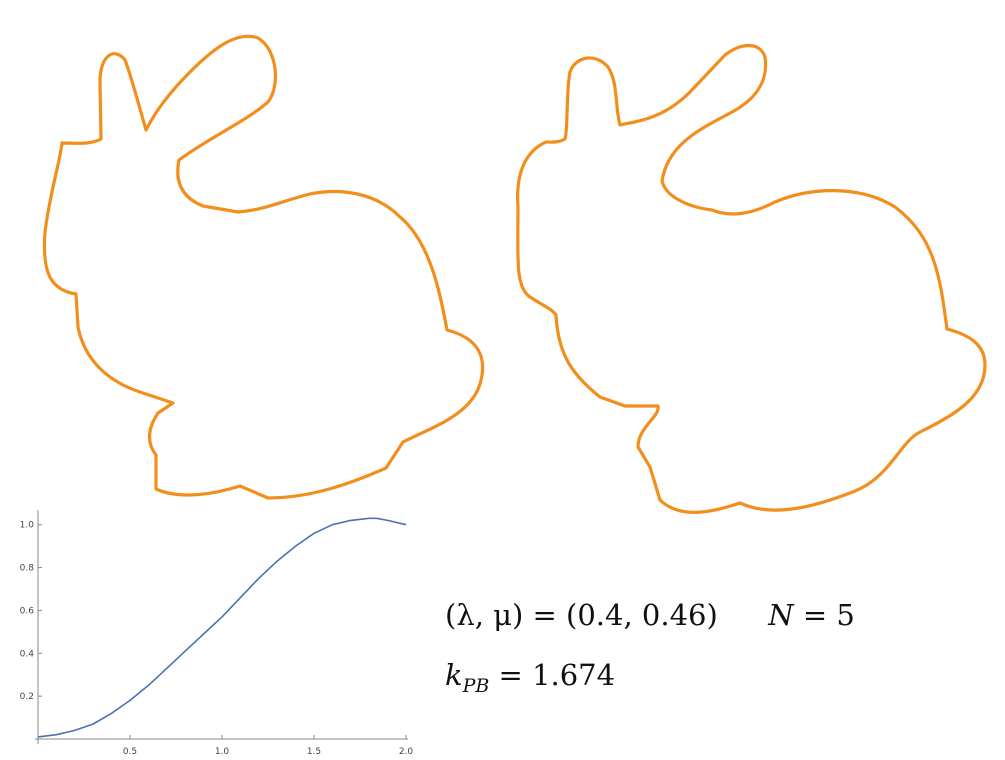 The image size is (1005, 760). What do you see at coordinates (27, 654) in the screenshot?
I see `y-tick-label: 0.4` at bounding box center [27, 654].